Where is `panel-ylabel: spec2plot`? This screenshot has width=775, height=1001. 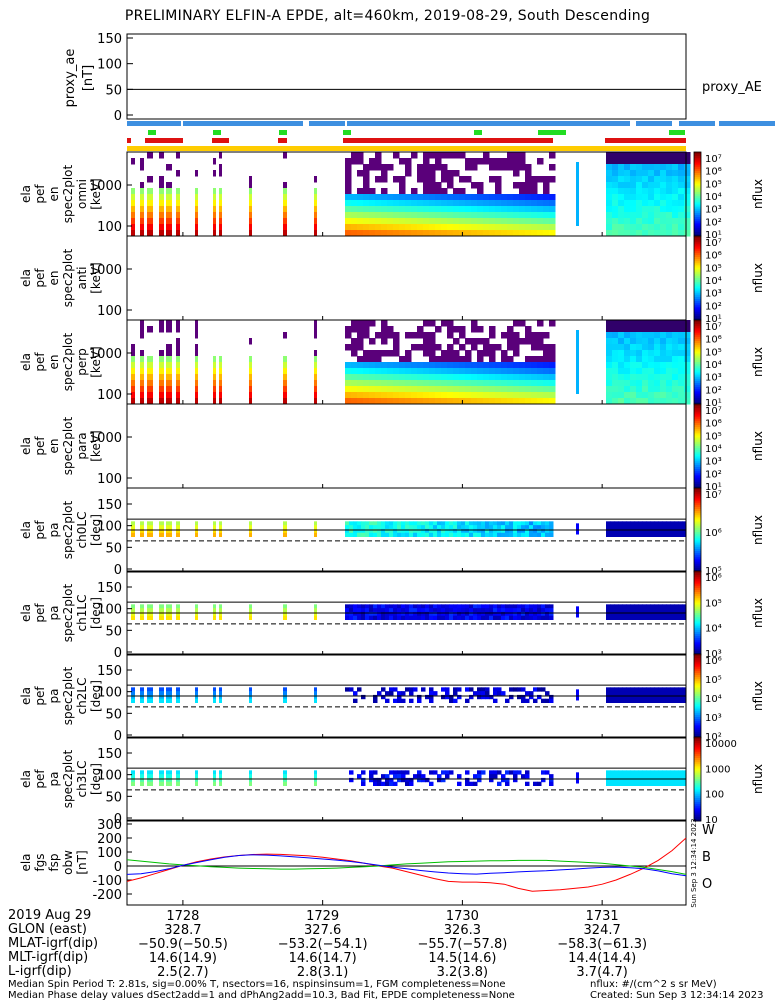 panel-ylabel: spec2plot is located at coordinates (68, 612).